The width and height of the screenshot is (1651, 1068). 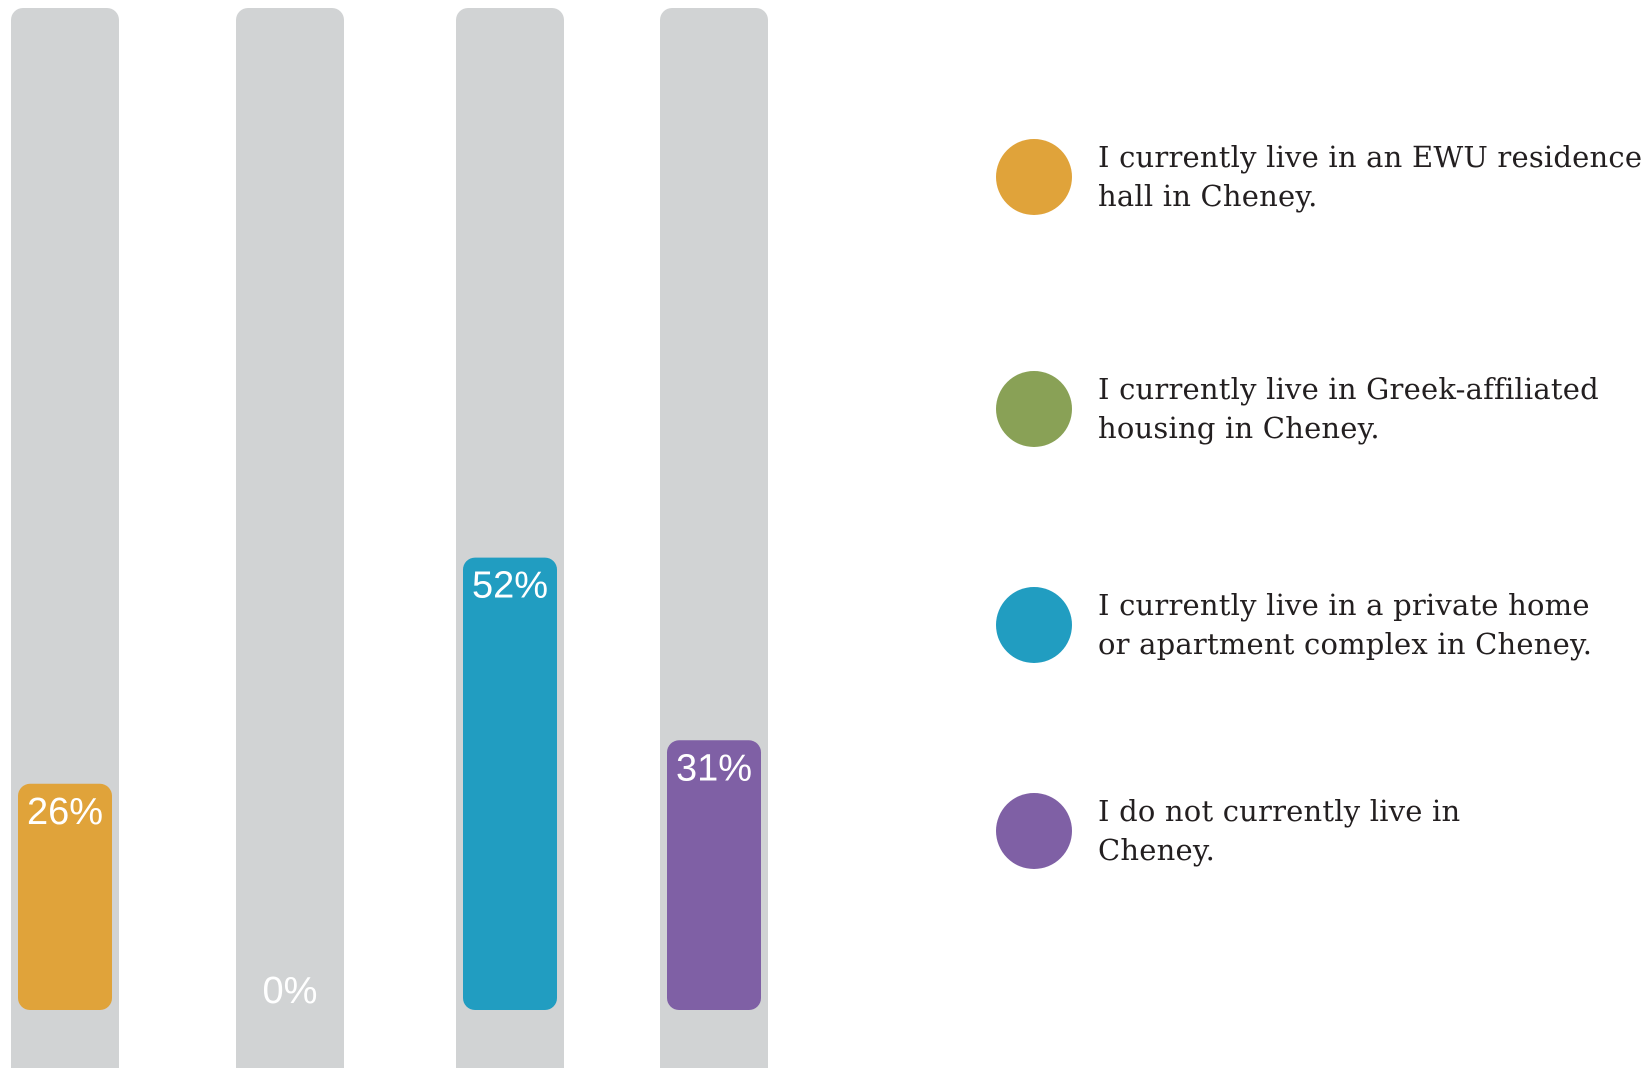 What do you see at coordinates (65, 896) in the screenshot?
I see `bar-residence-hall` at bounding box center [65, 896].